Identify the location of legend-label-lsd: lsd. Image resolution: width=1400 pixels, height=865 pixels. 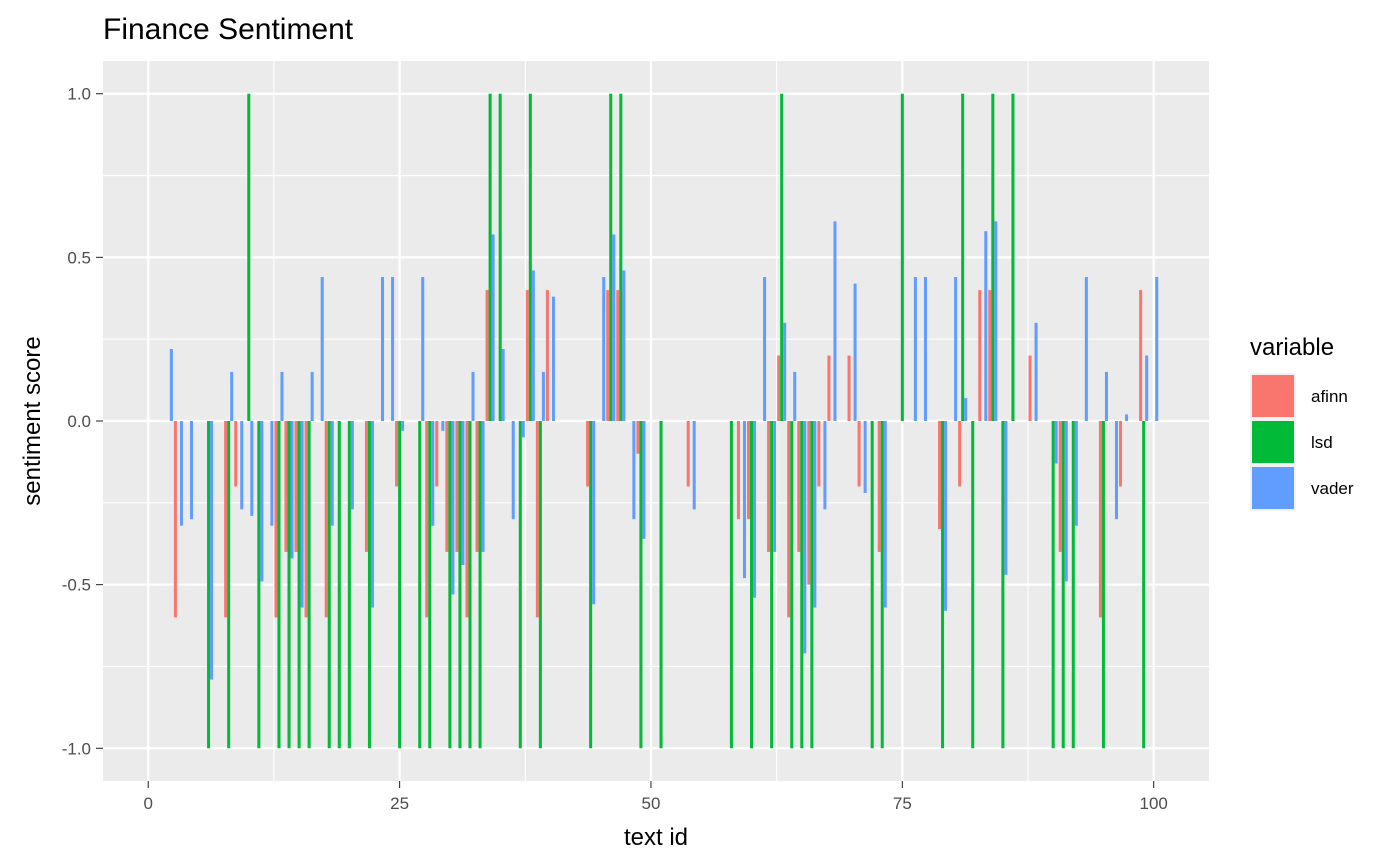
(1322, 442).